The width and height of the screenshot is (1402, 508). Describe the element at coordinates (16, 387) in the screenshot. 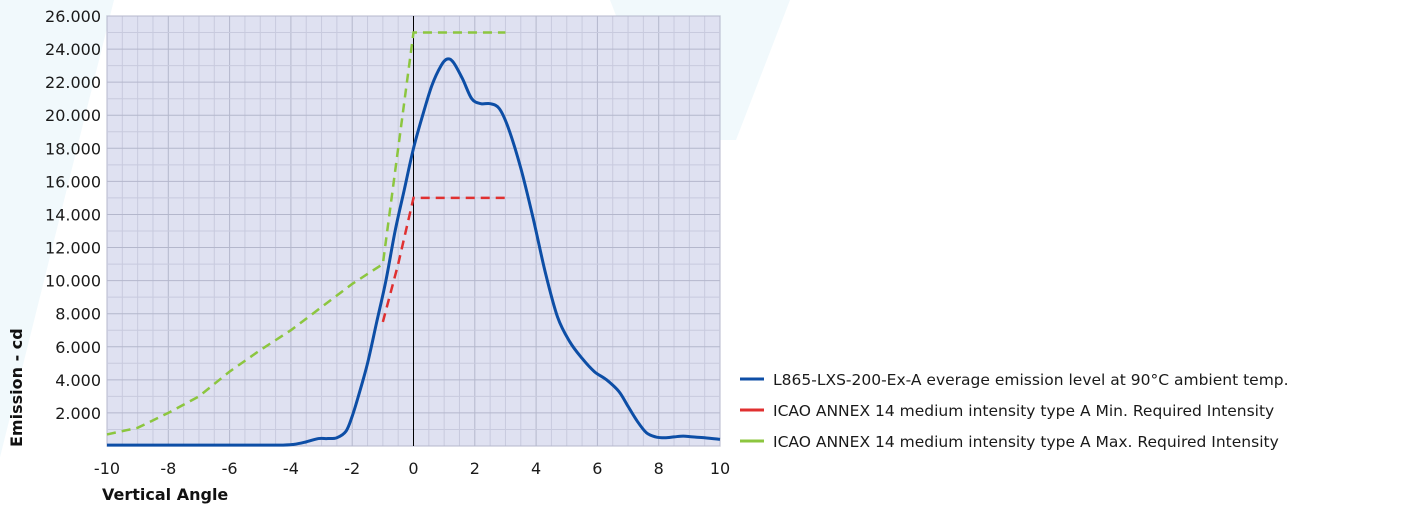

I see `y-axis-title: Emission - cd` at that location.